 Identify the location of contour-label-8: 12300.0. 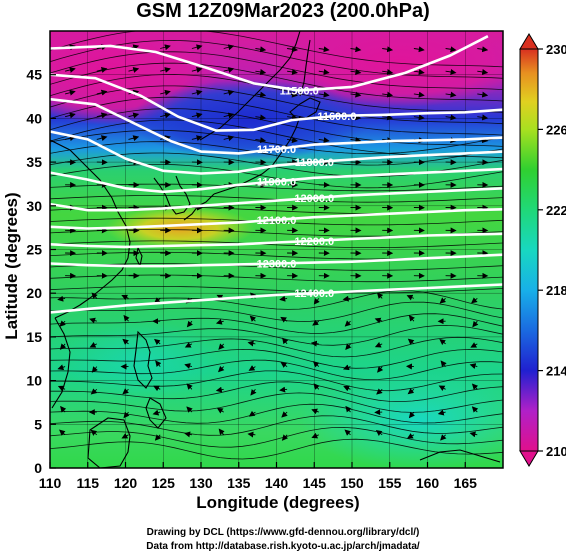
(277, 265).